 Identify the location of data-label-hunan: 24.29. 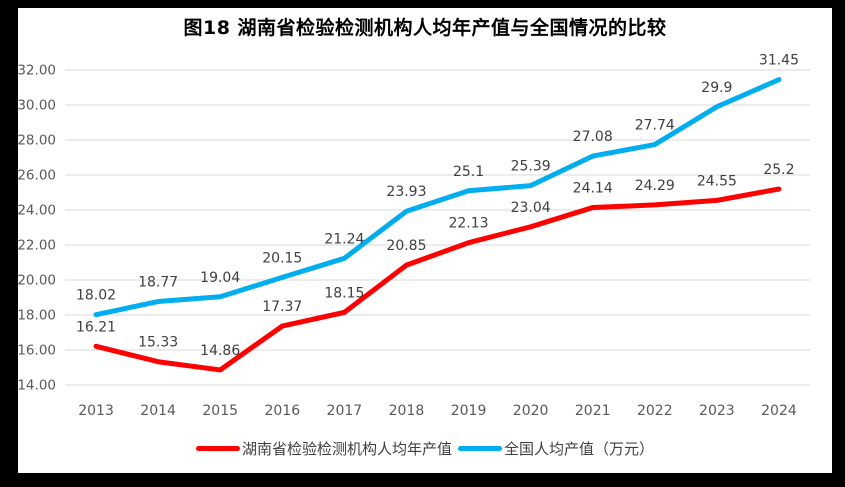
(655, 186).